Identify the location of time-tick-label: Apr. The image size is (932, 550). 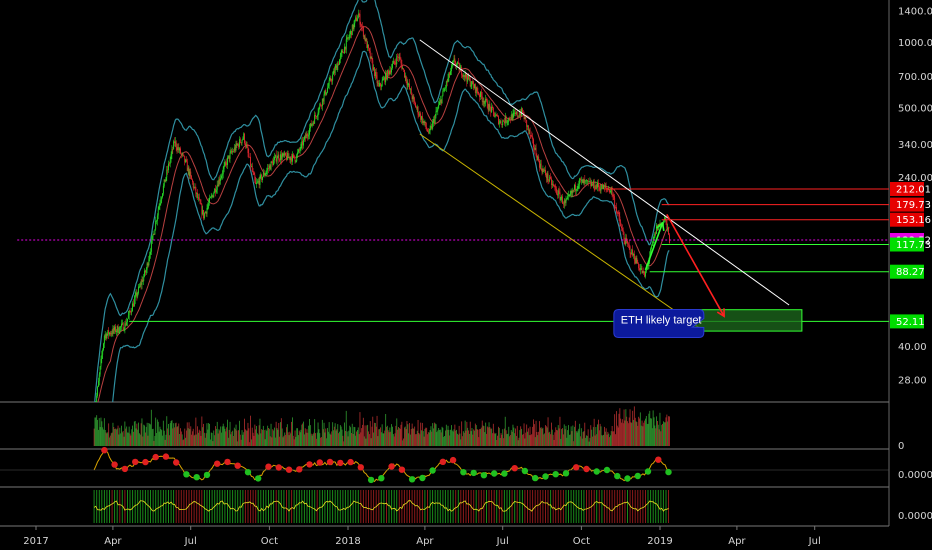
(425, 541).